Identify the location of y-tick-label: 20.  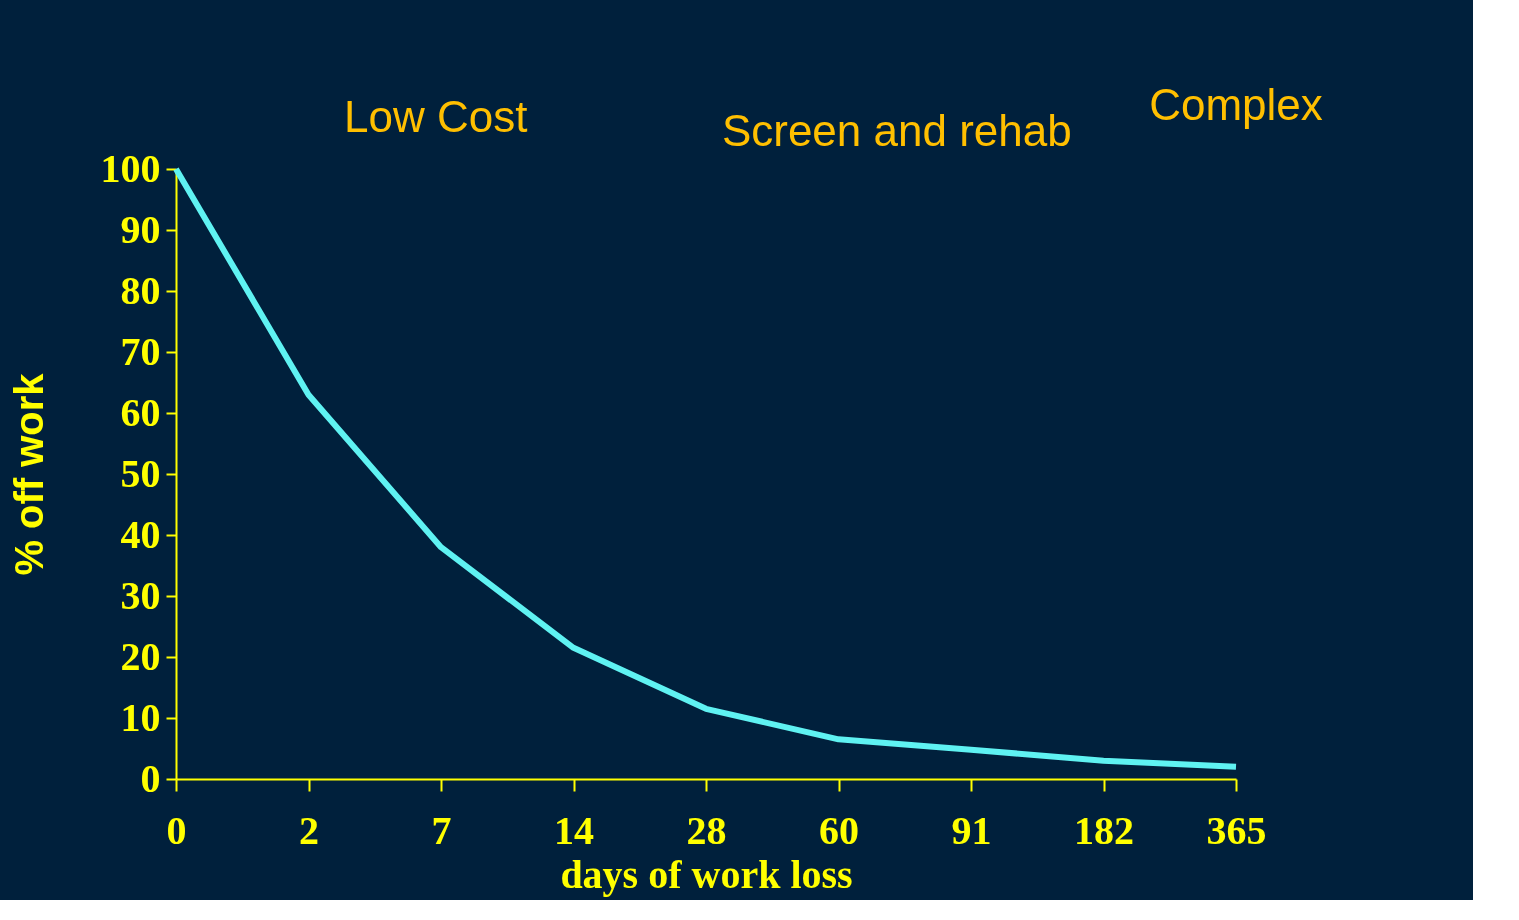
(140, 656).